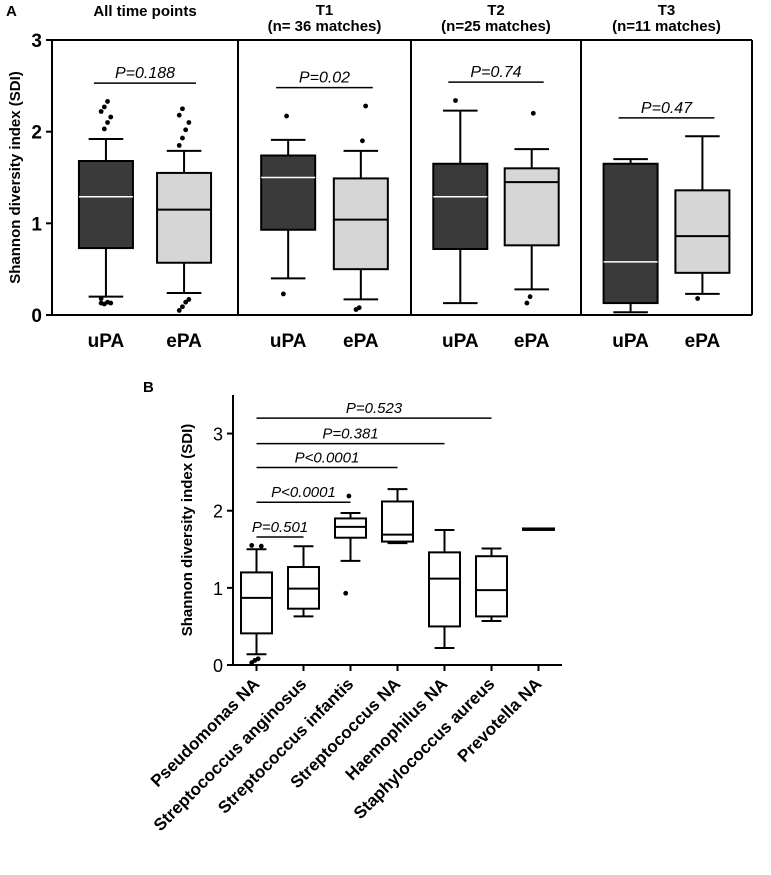  I want to click on group-subtitle: (n=25 matches), so click(496, 26).